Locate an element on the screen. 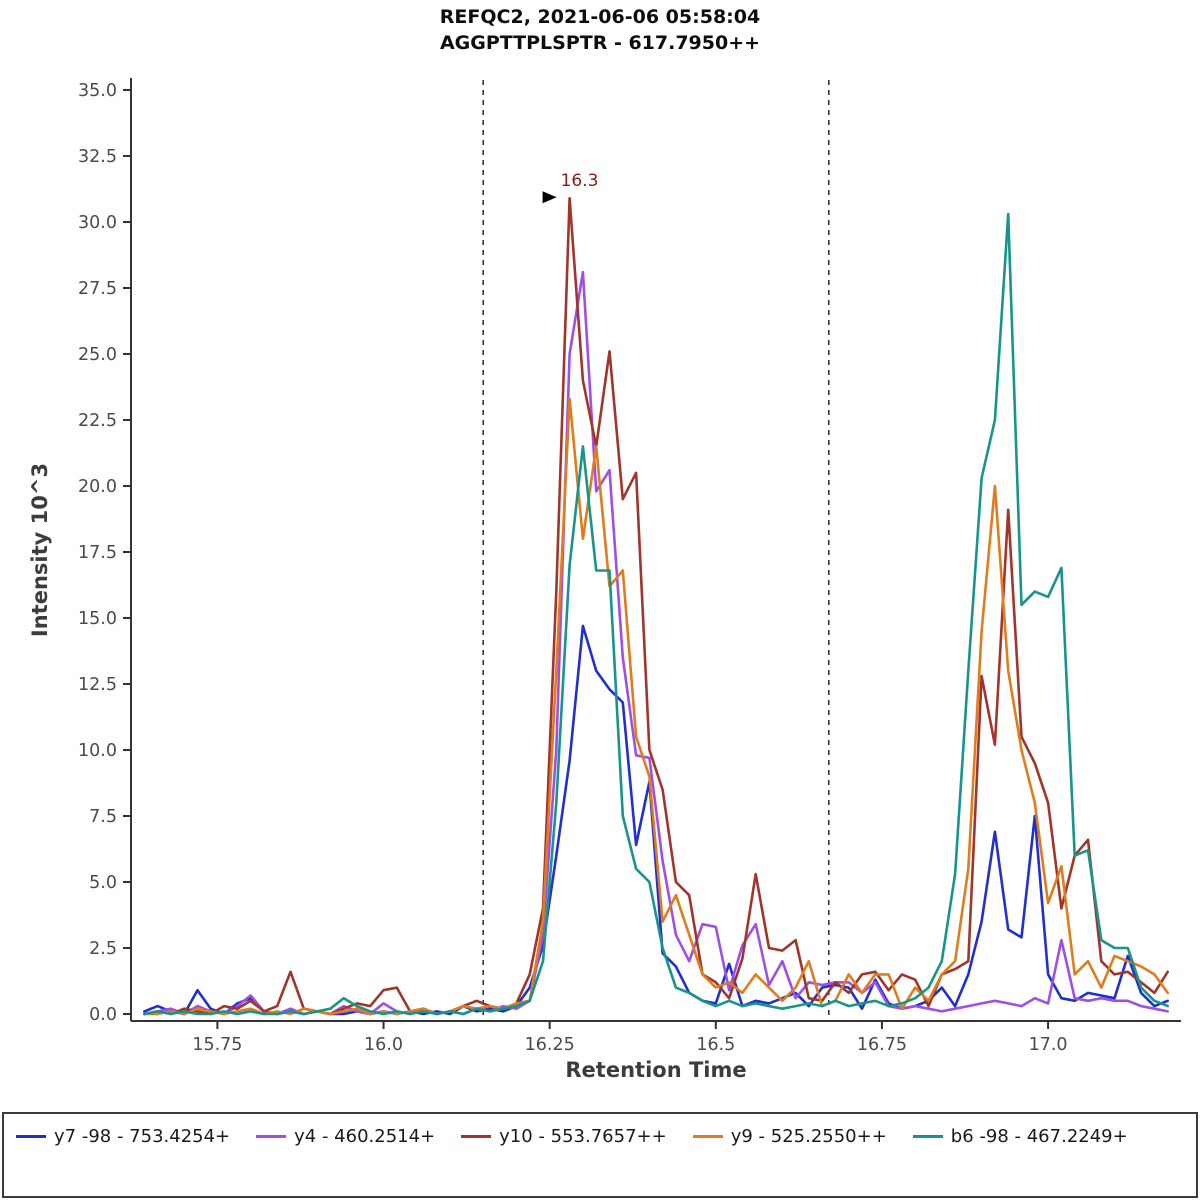 The image size is (1200, 1200). peak-annotation-arrow-icon is located at coordinates (549, 197).